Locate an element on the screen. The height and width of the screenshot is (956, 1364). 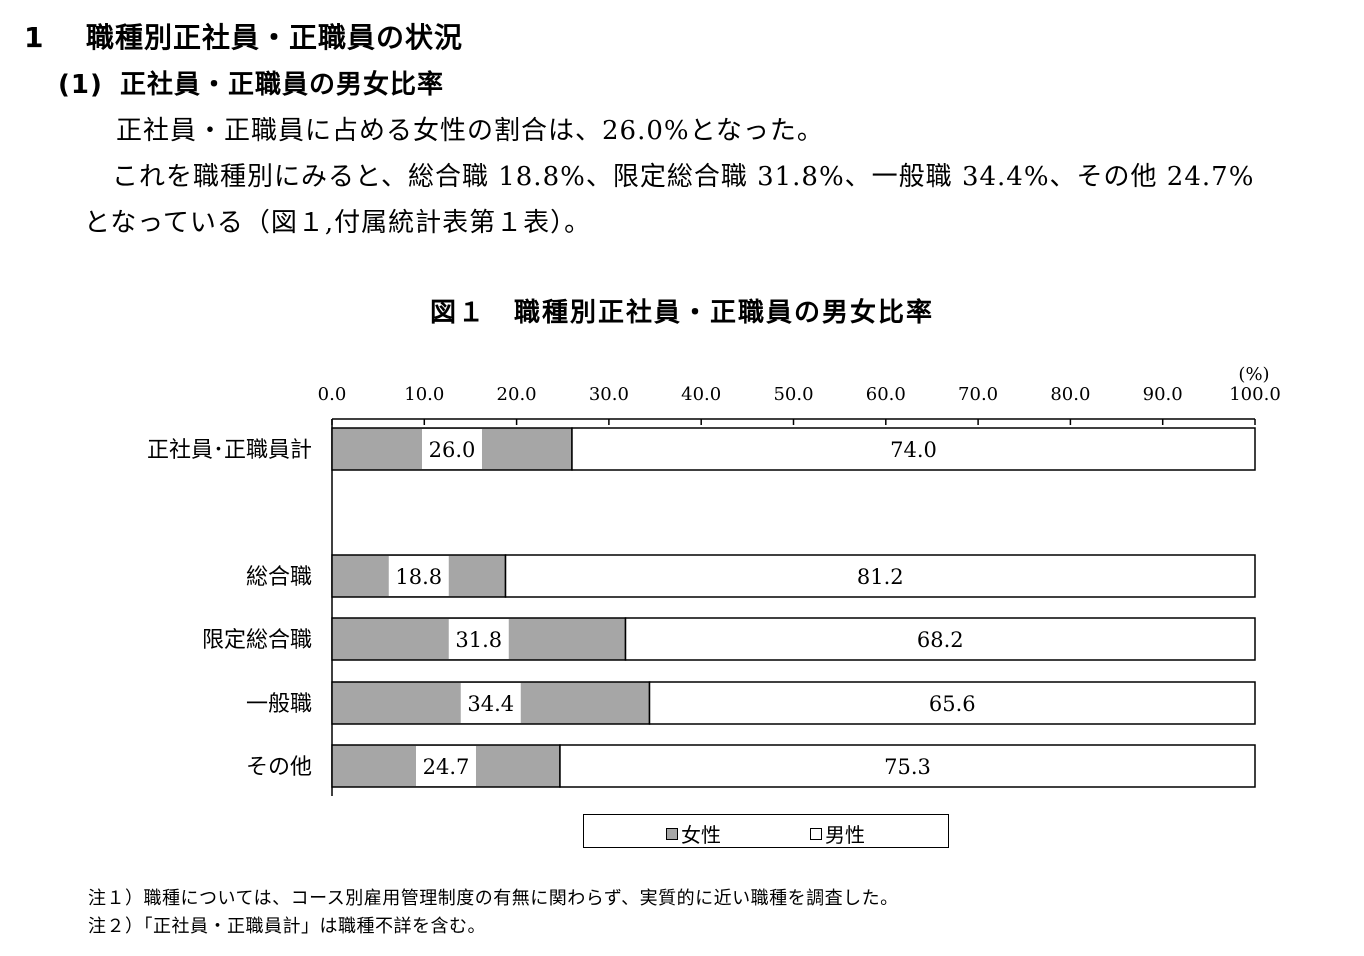
x-tick-label: 70.0 is located at coordinates (978, 394).